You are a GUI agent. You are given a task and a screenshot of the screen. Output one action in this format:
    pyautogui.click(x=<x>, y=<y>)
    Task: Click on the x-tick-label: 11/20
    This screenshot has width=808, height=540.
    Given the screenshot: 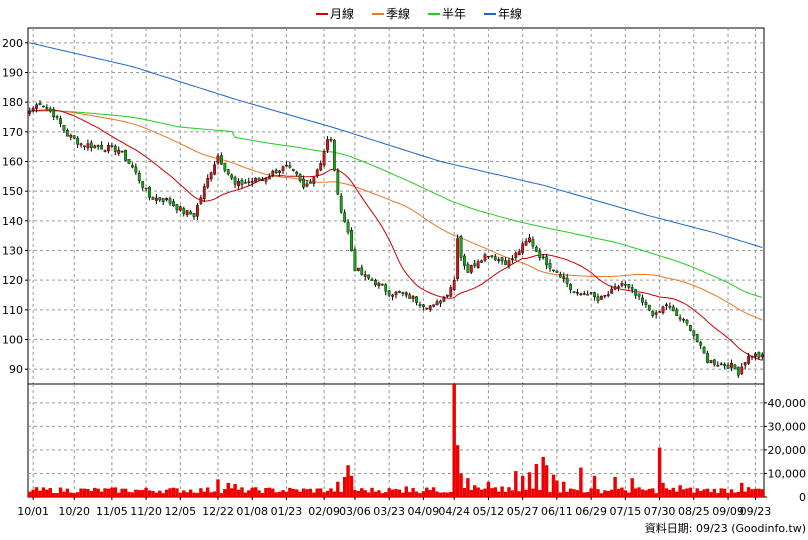 What is the action you would take?
    pyautogui.click(x=146, y=511)
    